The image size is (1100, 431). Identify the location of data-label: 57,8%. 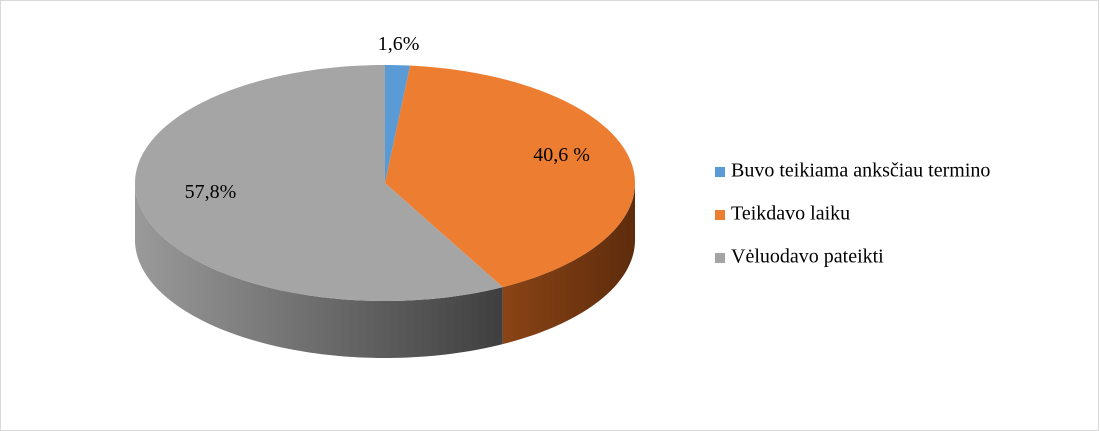
(211, 192).